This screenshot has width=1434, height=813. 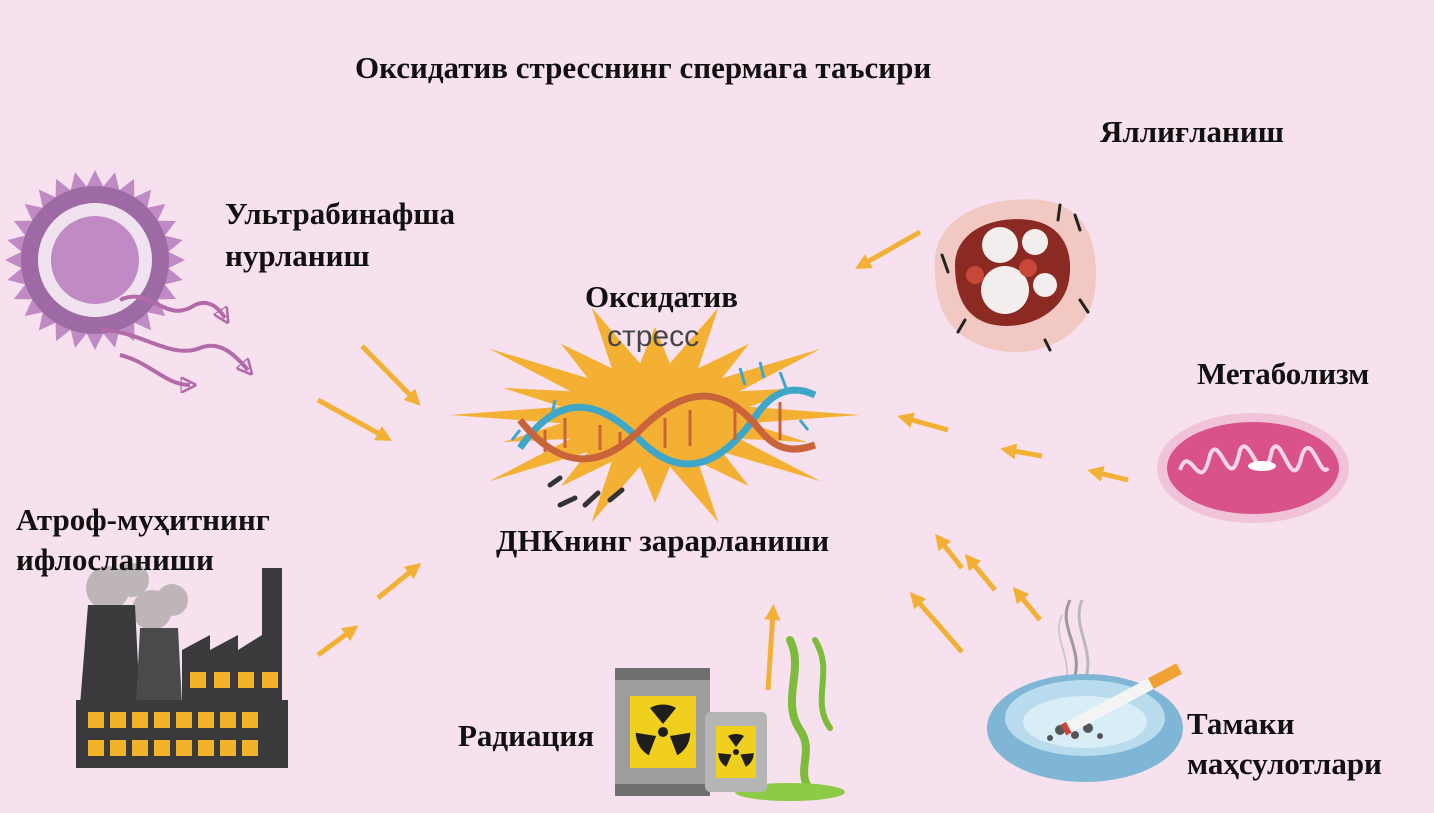 What do you see at coordinates (1284, 763) in the screenshot?
I see `tobacco-label-line2: маҳсулотлари` at bounding box center [1284, 763].